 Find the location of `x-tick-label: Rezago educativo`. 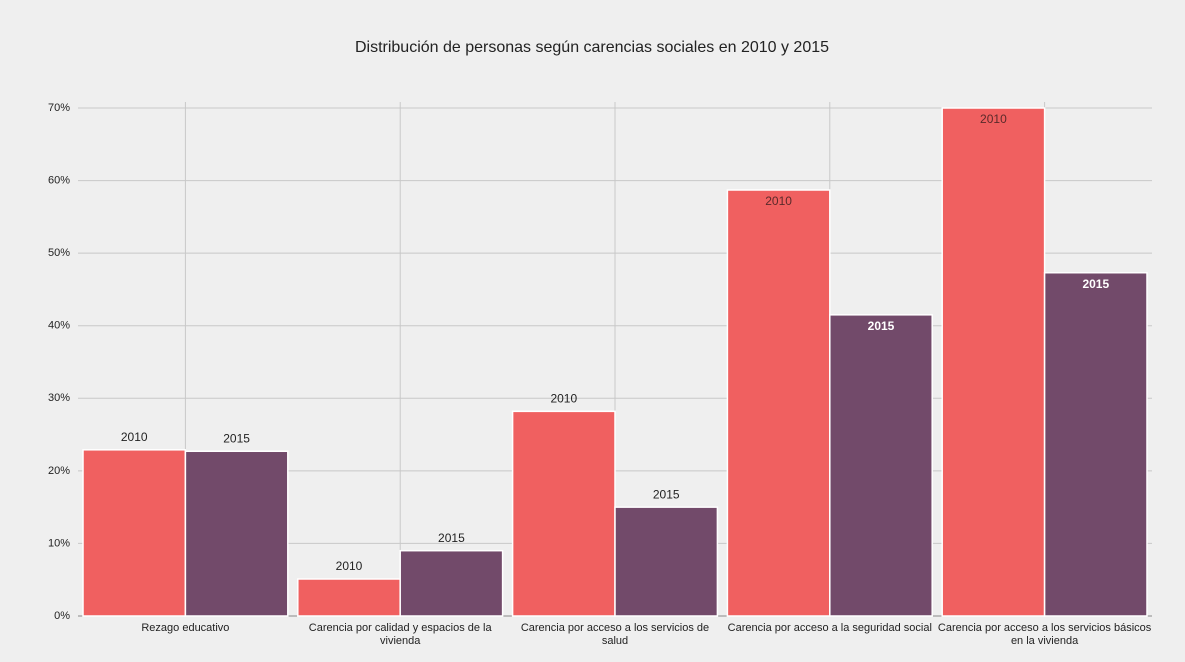

x-tick-label: Rezago educativo is located at coordinates (185, 628).